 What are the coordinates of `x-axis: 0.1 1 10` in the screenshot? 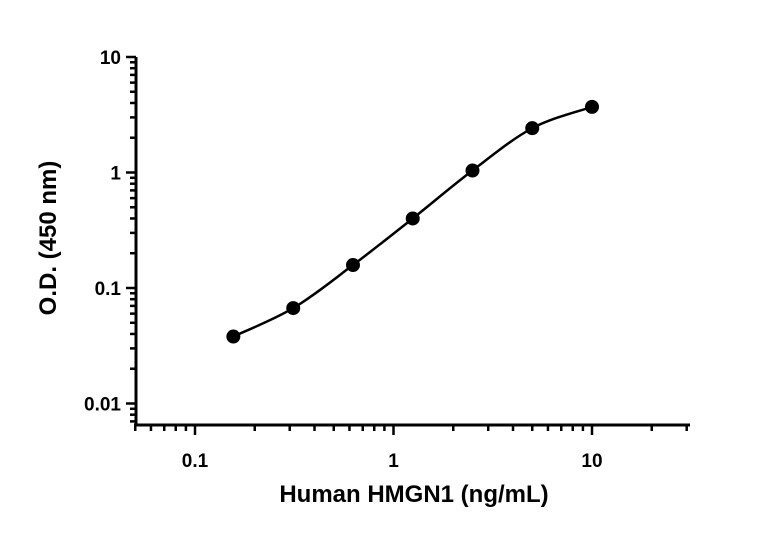 It's located at (411, 447).